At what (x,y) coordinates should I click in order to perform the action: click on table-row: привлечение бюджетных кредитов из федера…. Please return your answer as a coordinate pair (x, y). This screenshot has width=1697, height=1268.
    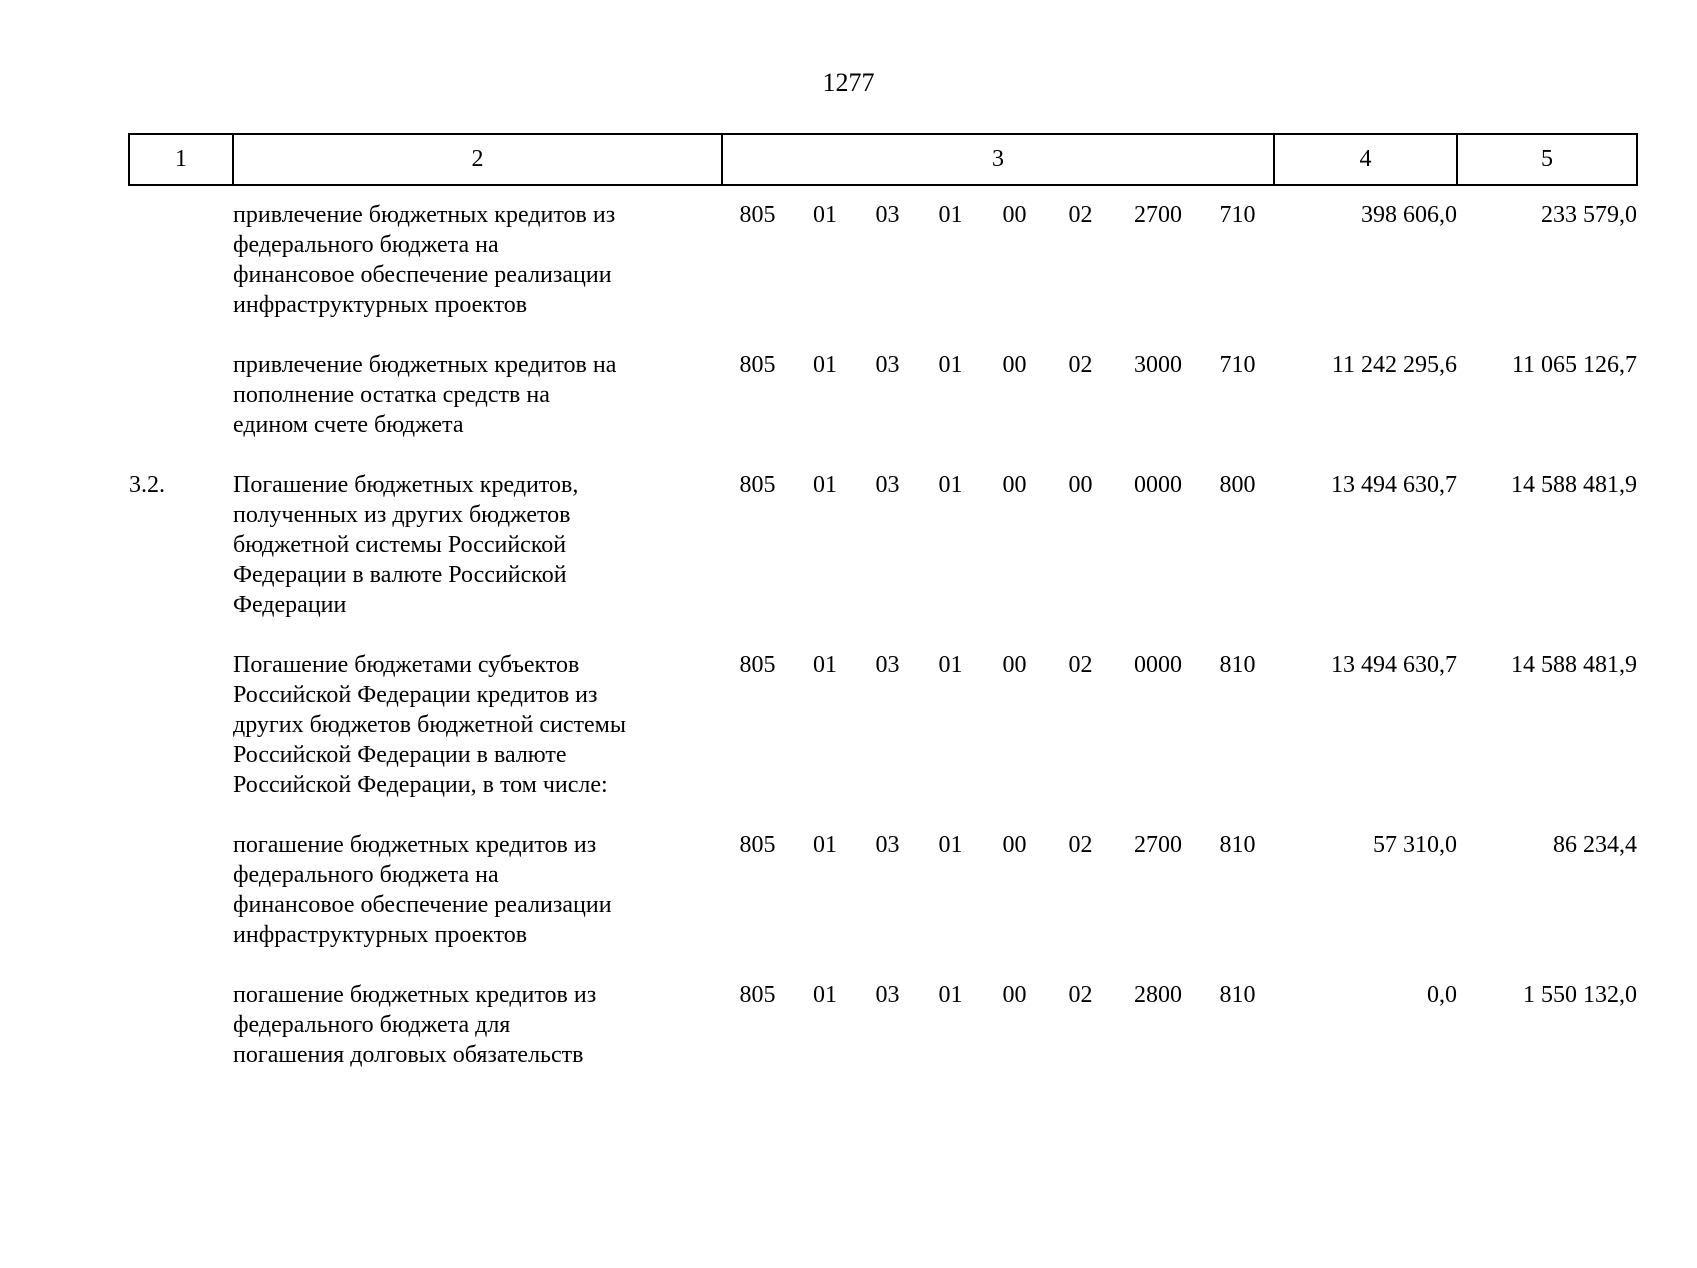
    Looking at the image, I should click on (883, 267).